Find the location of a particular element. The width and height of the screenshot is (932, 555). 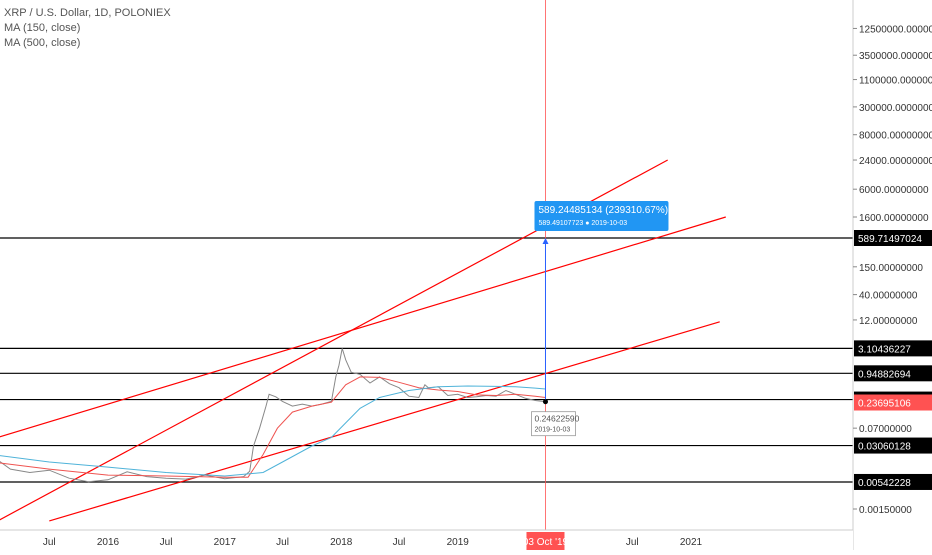

y-axis-tick-label: 0.00150000 is located at coordinates (885, 510).